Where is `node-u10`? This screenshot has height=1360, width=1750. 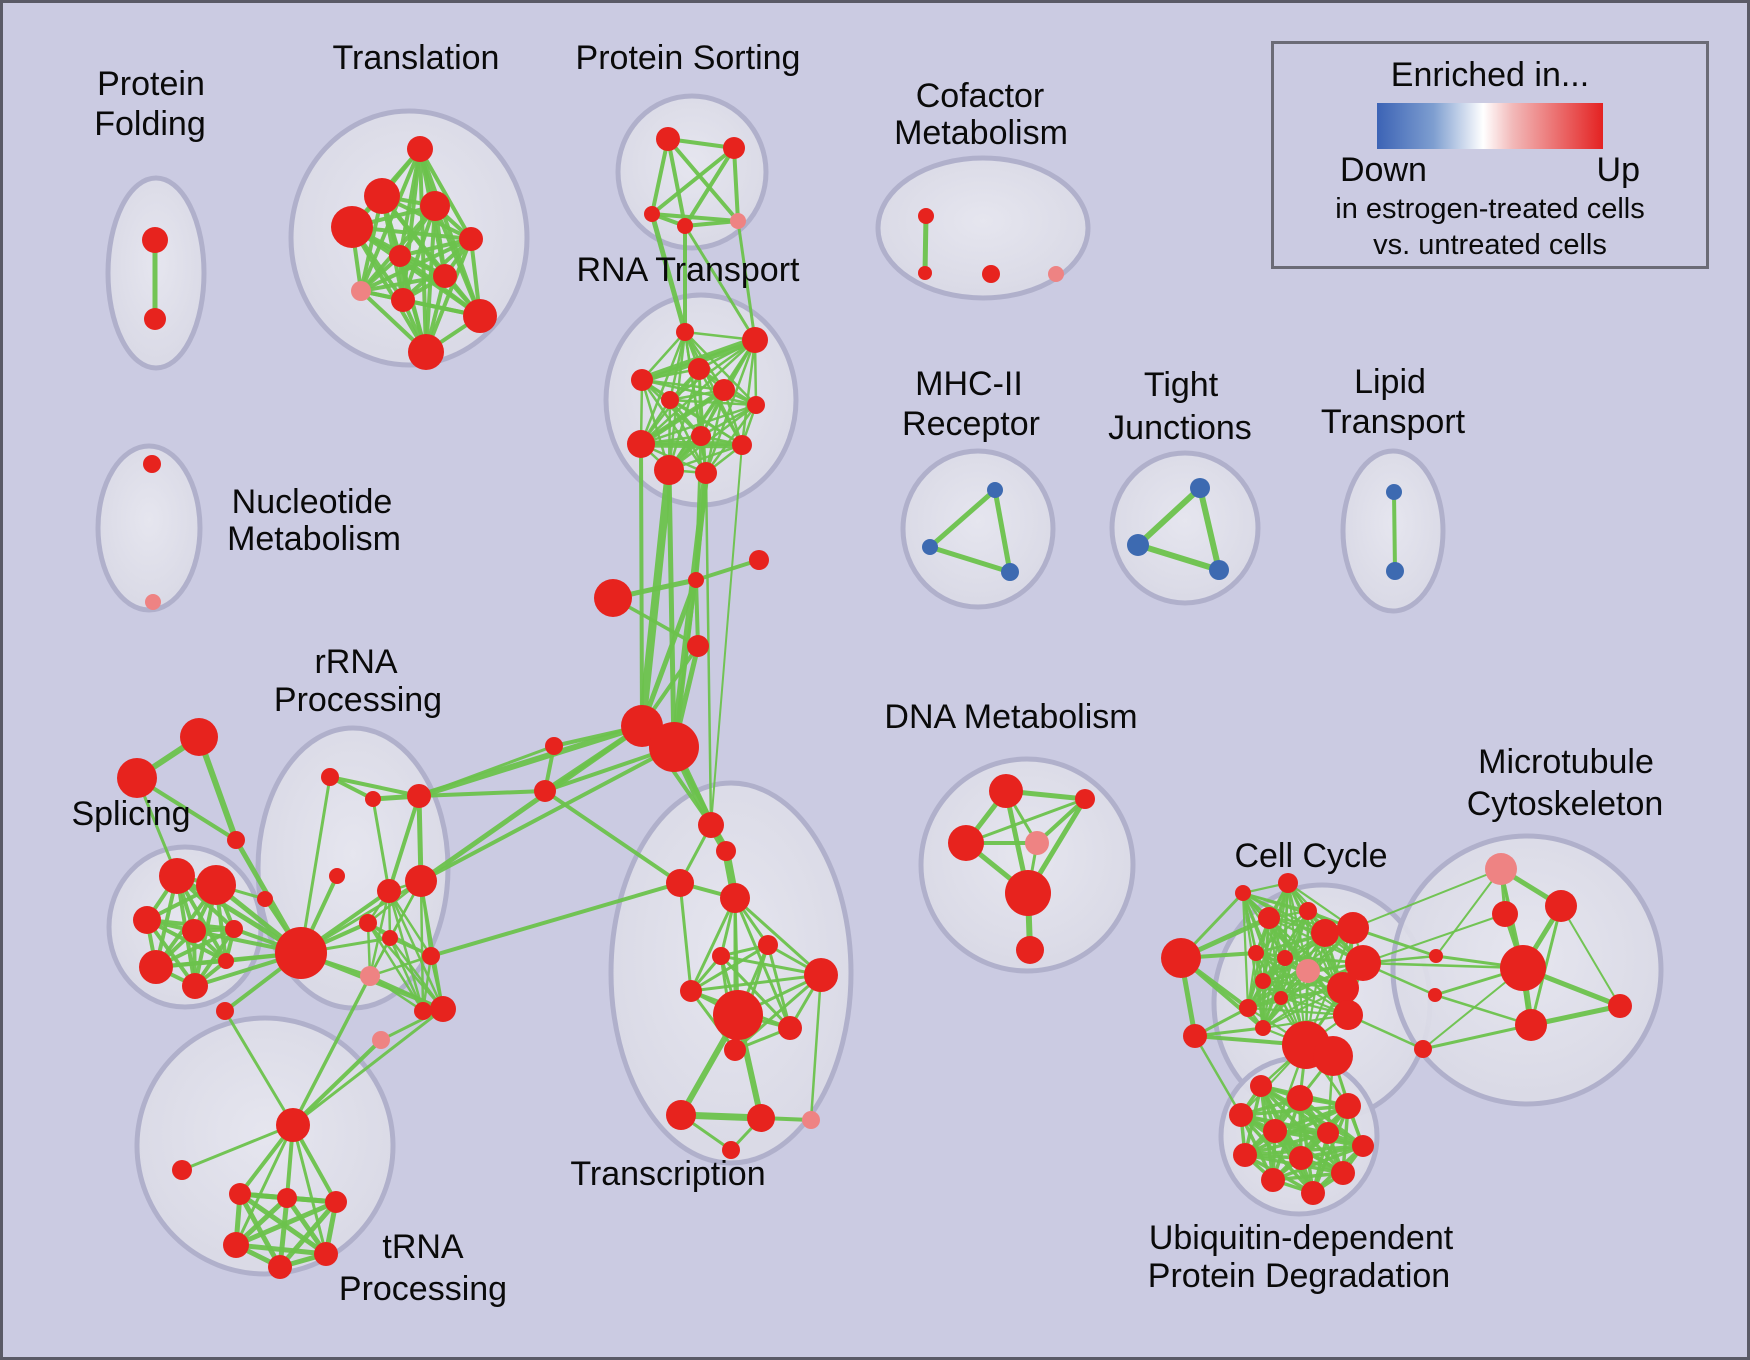 node-u10 is located at coordinates (1273, 1180).